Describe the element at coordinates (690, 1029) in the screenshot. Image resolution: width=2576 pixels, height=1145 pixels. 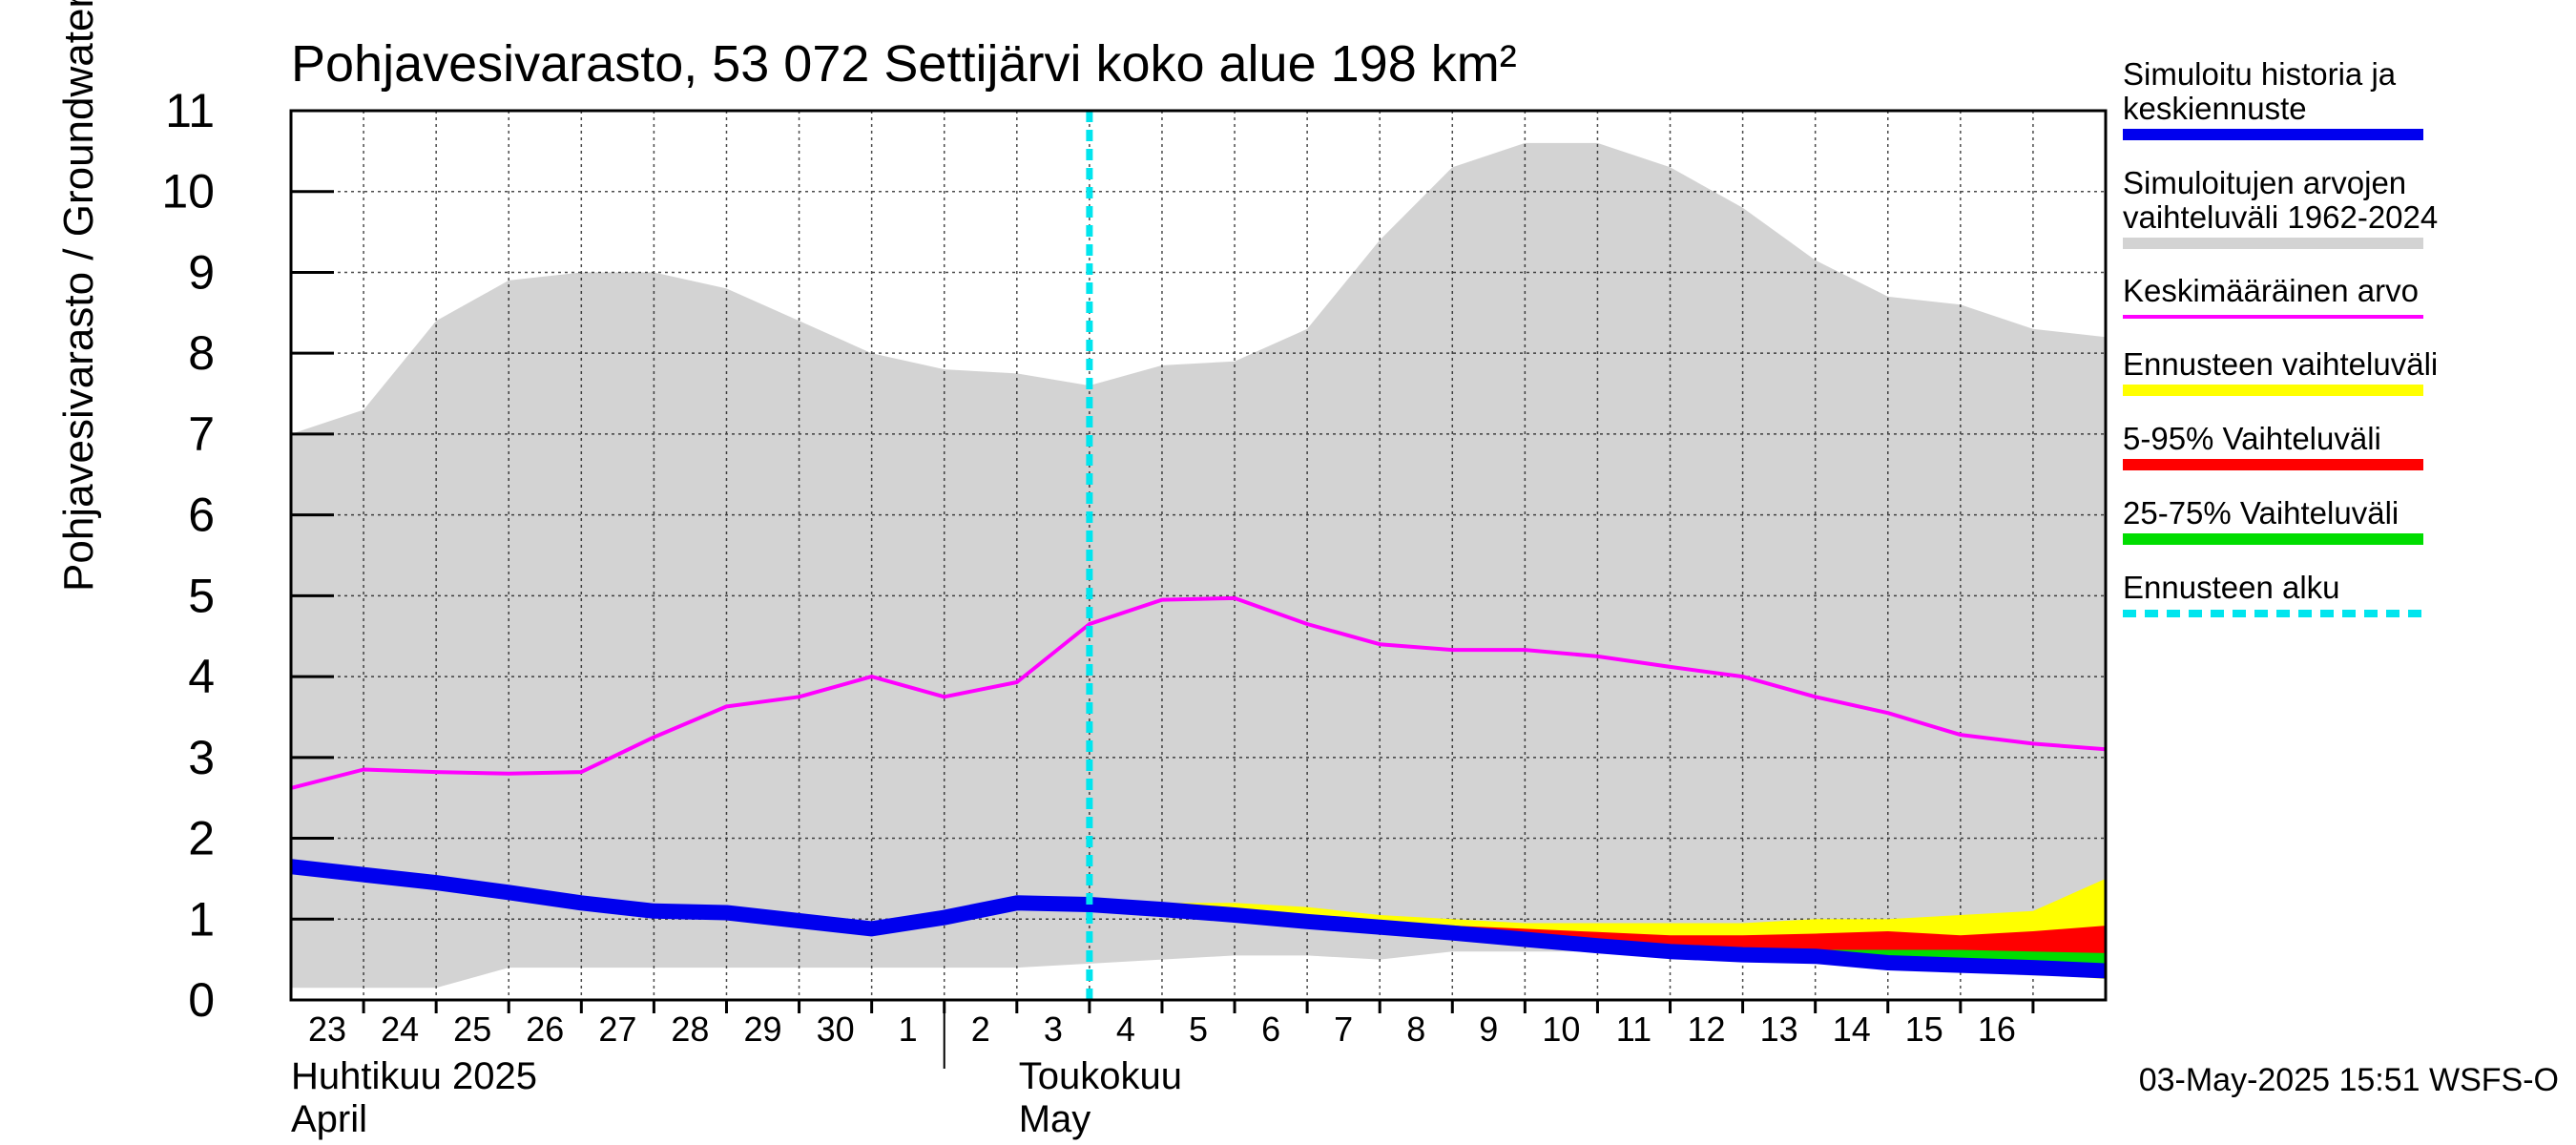
I see `x-tick-label: 28` at that location.